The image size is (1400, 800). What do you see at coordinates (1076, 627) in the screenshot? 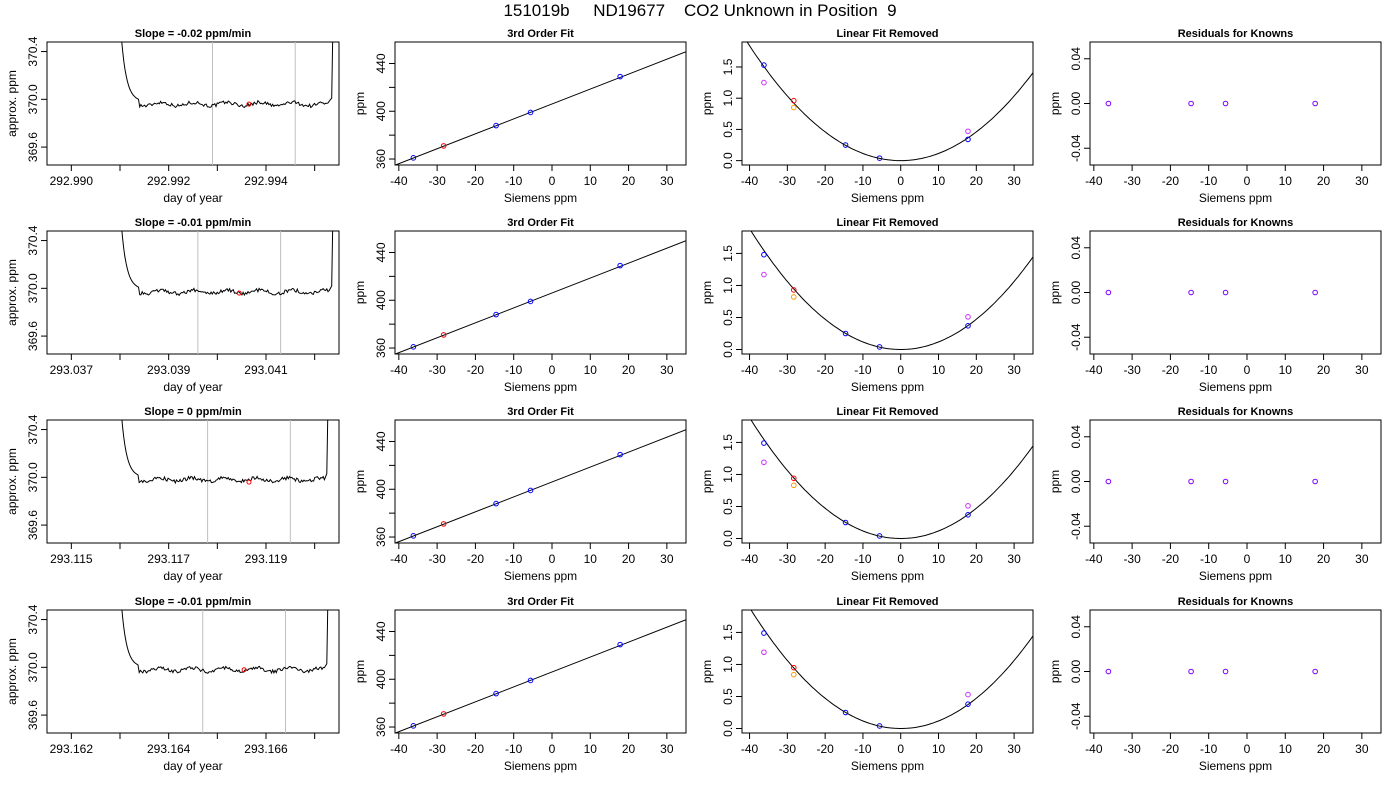
I see `y-tick-label: 0.04` at bounding box center [1076, 627].